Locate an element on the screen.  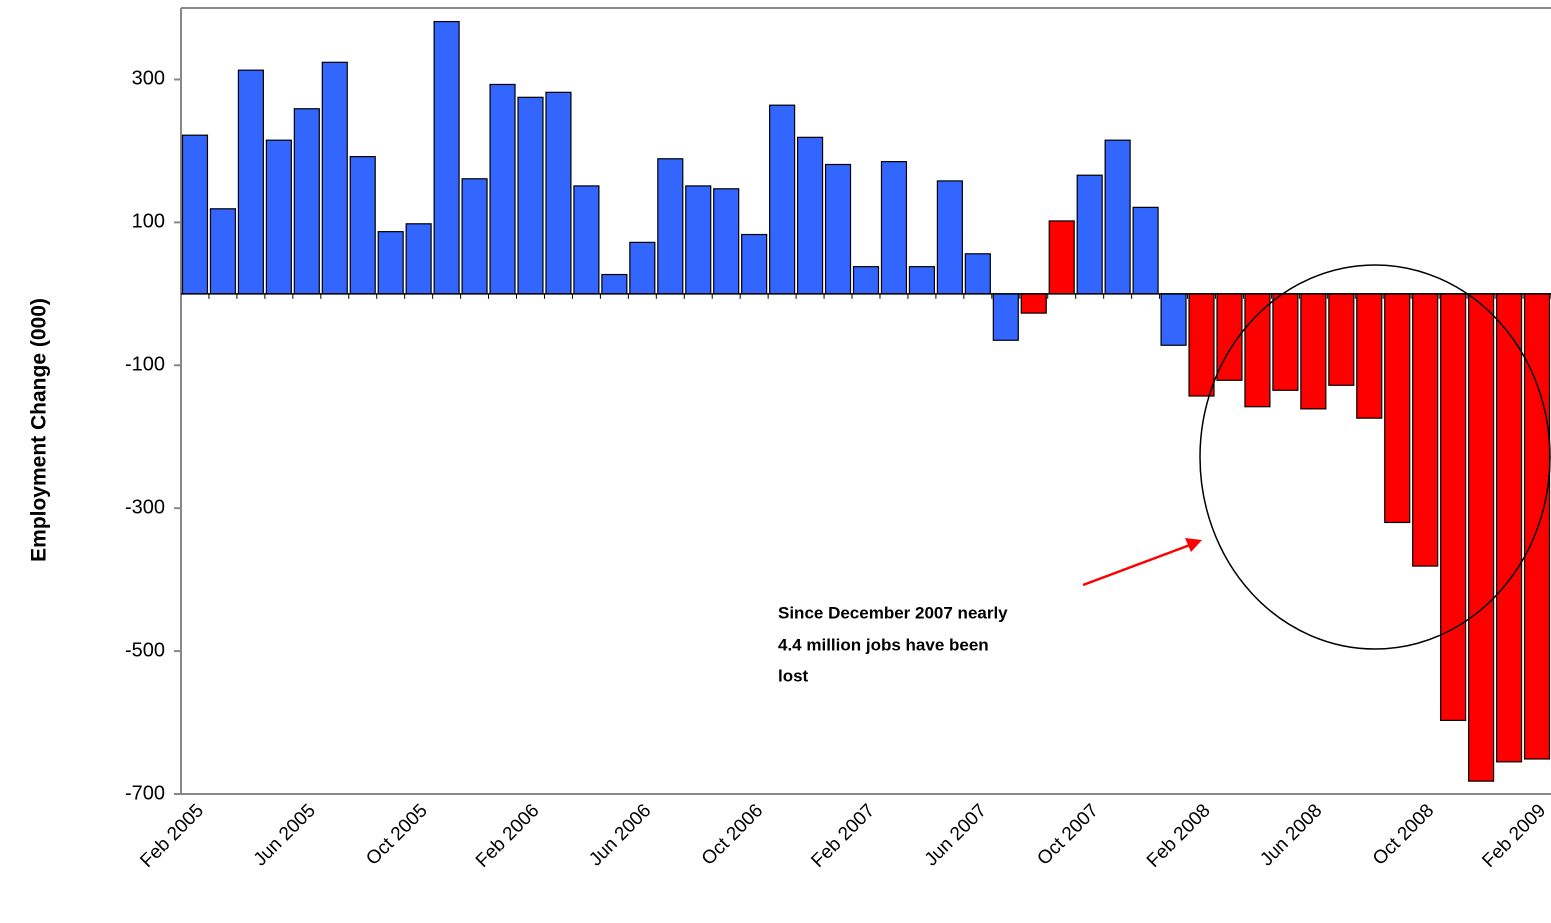
y-tick-label: 100 is located at coordinates (148, 222).